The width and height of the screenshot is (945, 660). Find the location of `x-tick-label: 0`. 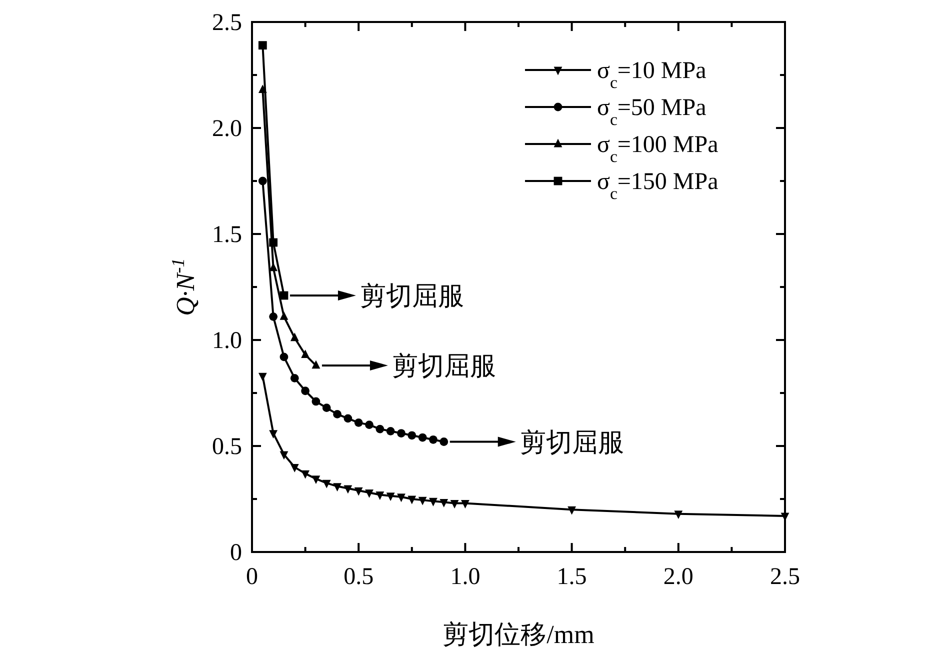

x-tick-label: 0 is located at coordinates (252, 577).